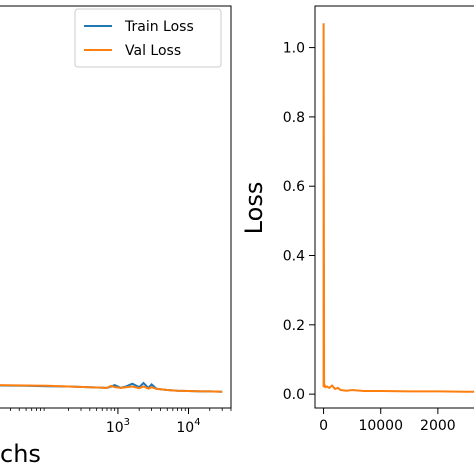 The width and height of the screenshot is (474, 474). Describe the element at coordinates (323, 426) in the screenshot. I see `right-x-tick-label: 0` at that location.